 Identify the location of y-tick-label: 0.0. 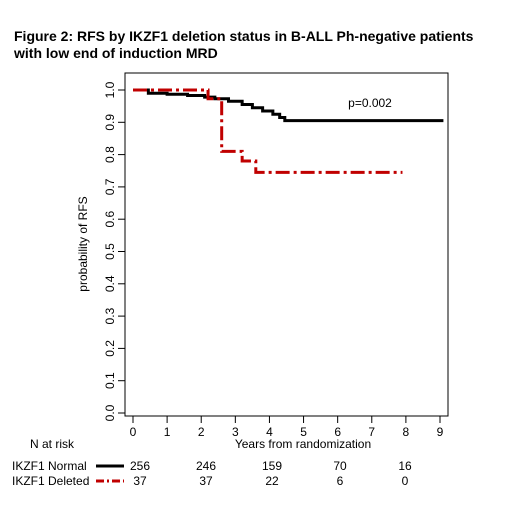
(110, 412).